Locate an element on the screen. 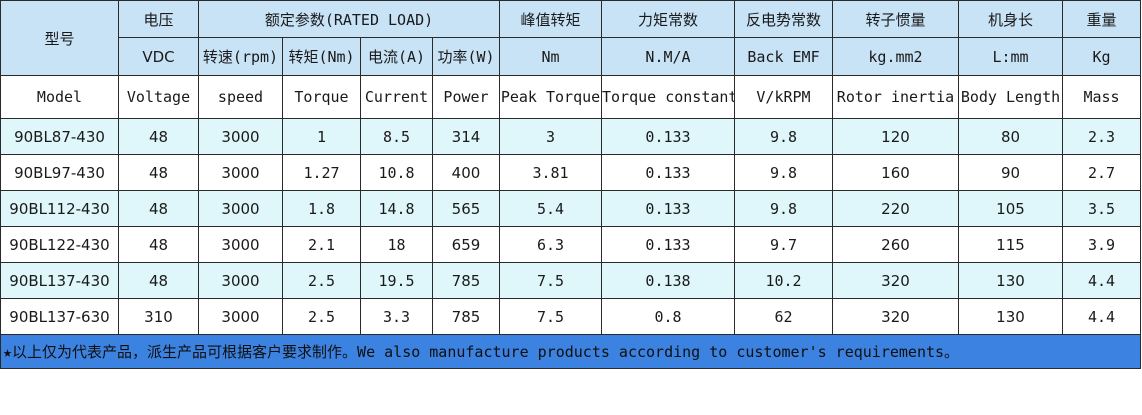 This screenshot has width=1142, height=415. table-cell: 5.4 is located at coordinates (550, 208).